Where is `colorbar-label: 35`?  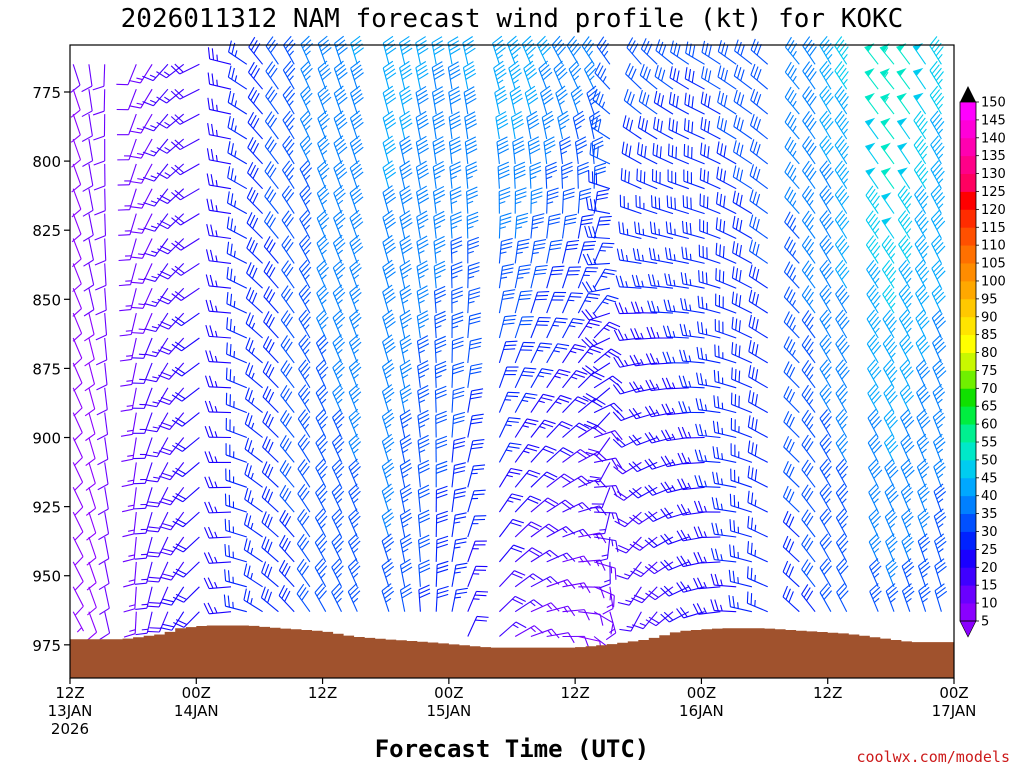
colorbar-label: 35 is located at coordinates (989, 514).